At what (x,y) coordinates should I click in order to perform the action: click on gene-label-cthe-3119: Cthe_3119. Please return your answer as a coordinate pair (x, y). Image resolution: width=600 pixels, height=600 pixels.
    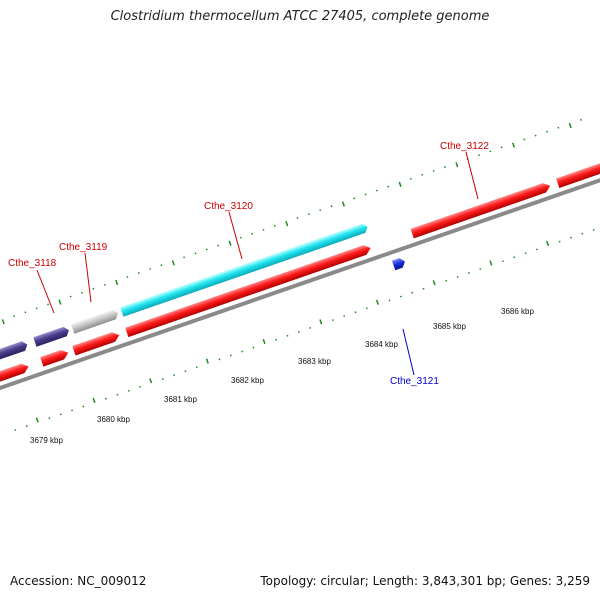
    Looking at the image, I should click on (83, 247).